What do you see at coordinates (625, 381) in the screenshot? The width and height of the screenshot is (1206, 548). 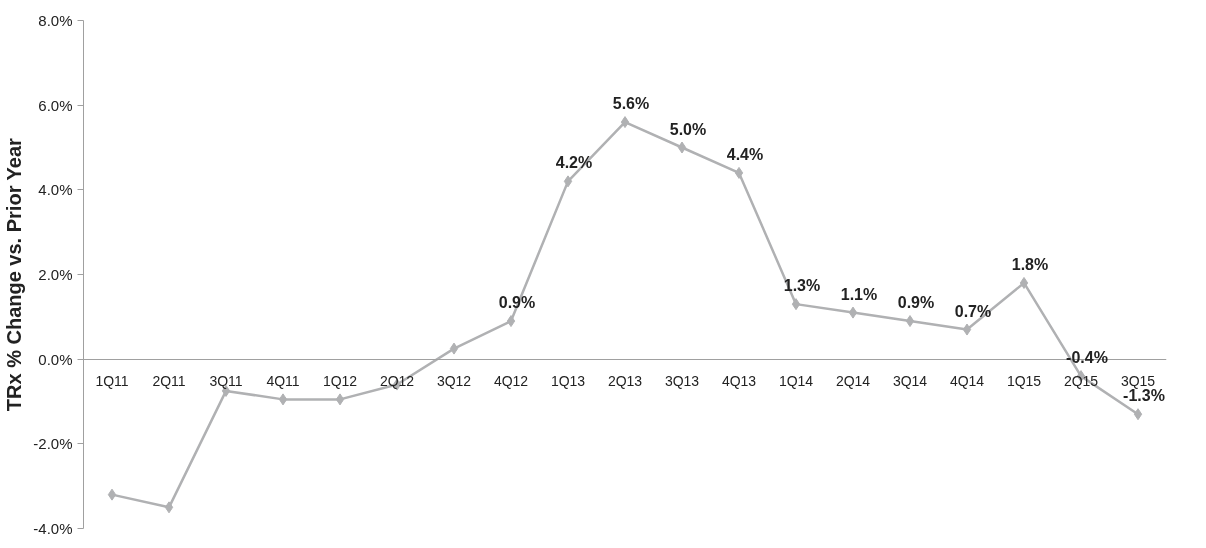 I see `x-tick-label: 2Q13` at bounding box center [625, 381].